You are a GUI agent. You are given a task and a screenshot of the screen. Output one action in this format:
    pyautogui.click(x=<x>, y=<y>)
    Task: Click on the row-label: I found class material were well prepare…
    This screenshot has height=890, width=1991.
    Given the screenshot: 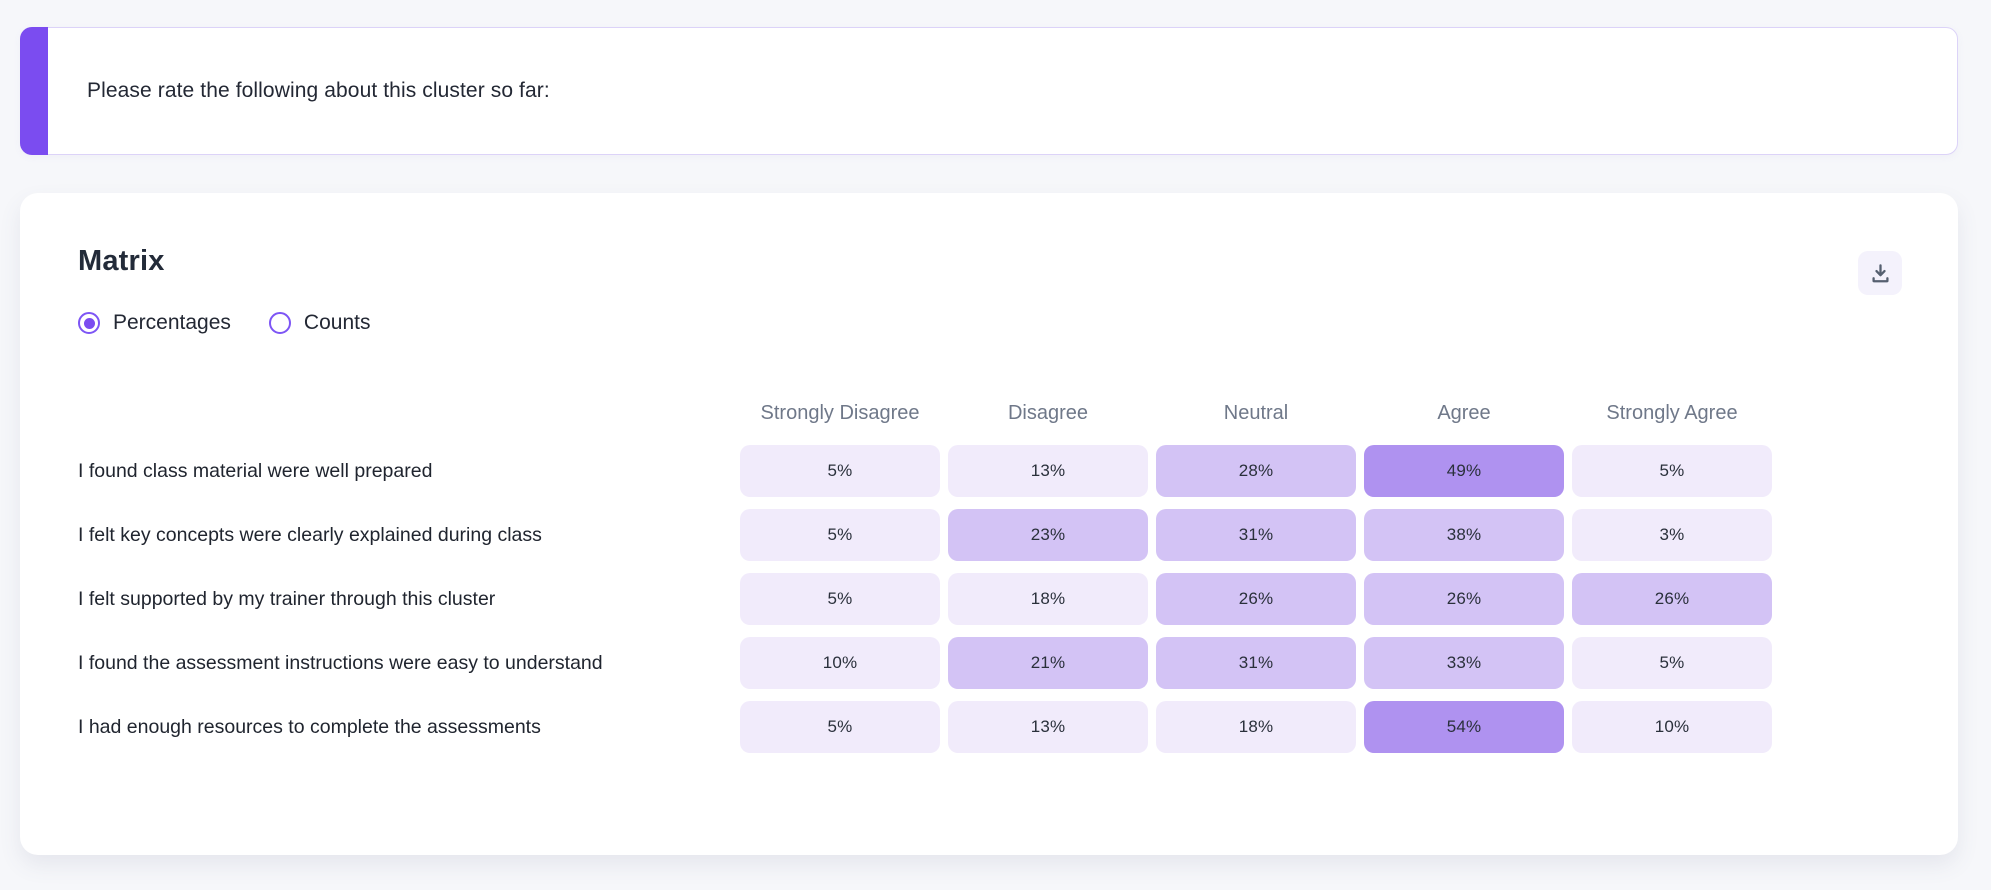 What is the action you would take?
    pyautogui.click(x=255, y=470)
    